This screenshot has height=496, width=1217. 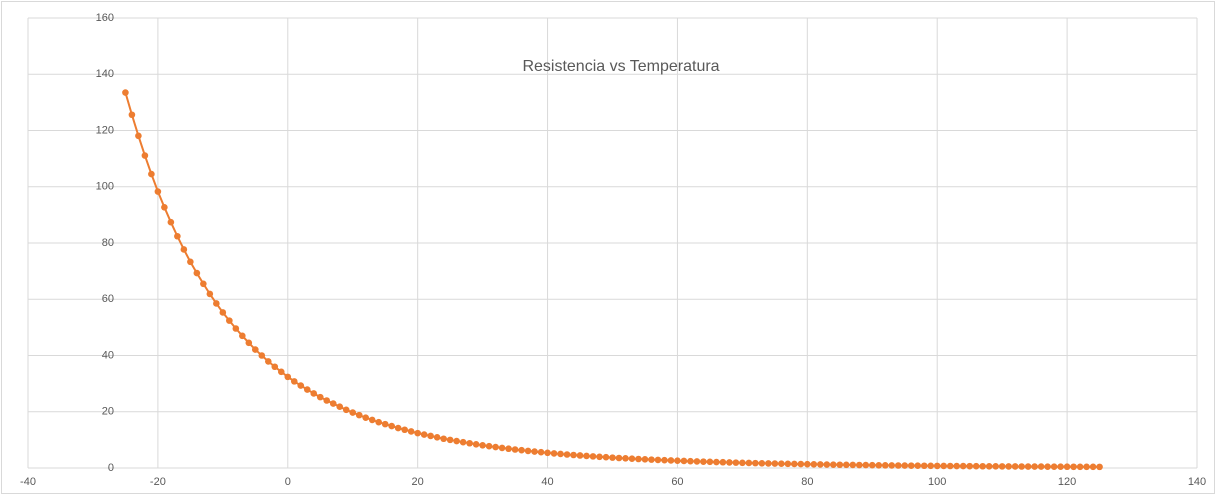 I want to click on x-tick-label: 40, so click(x=547, y=482).